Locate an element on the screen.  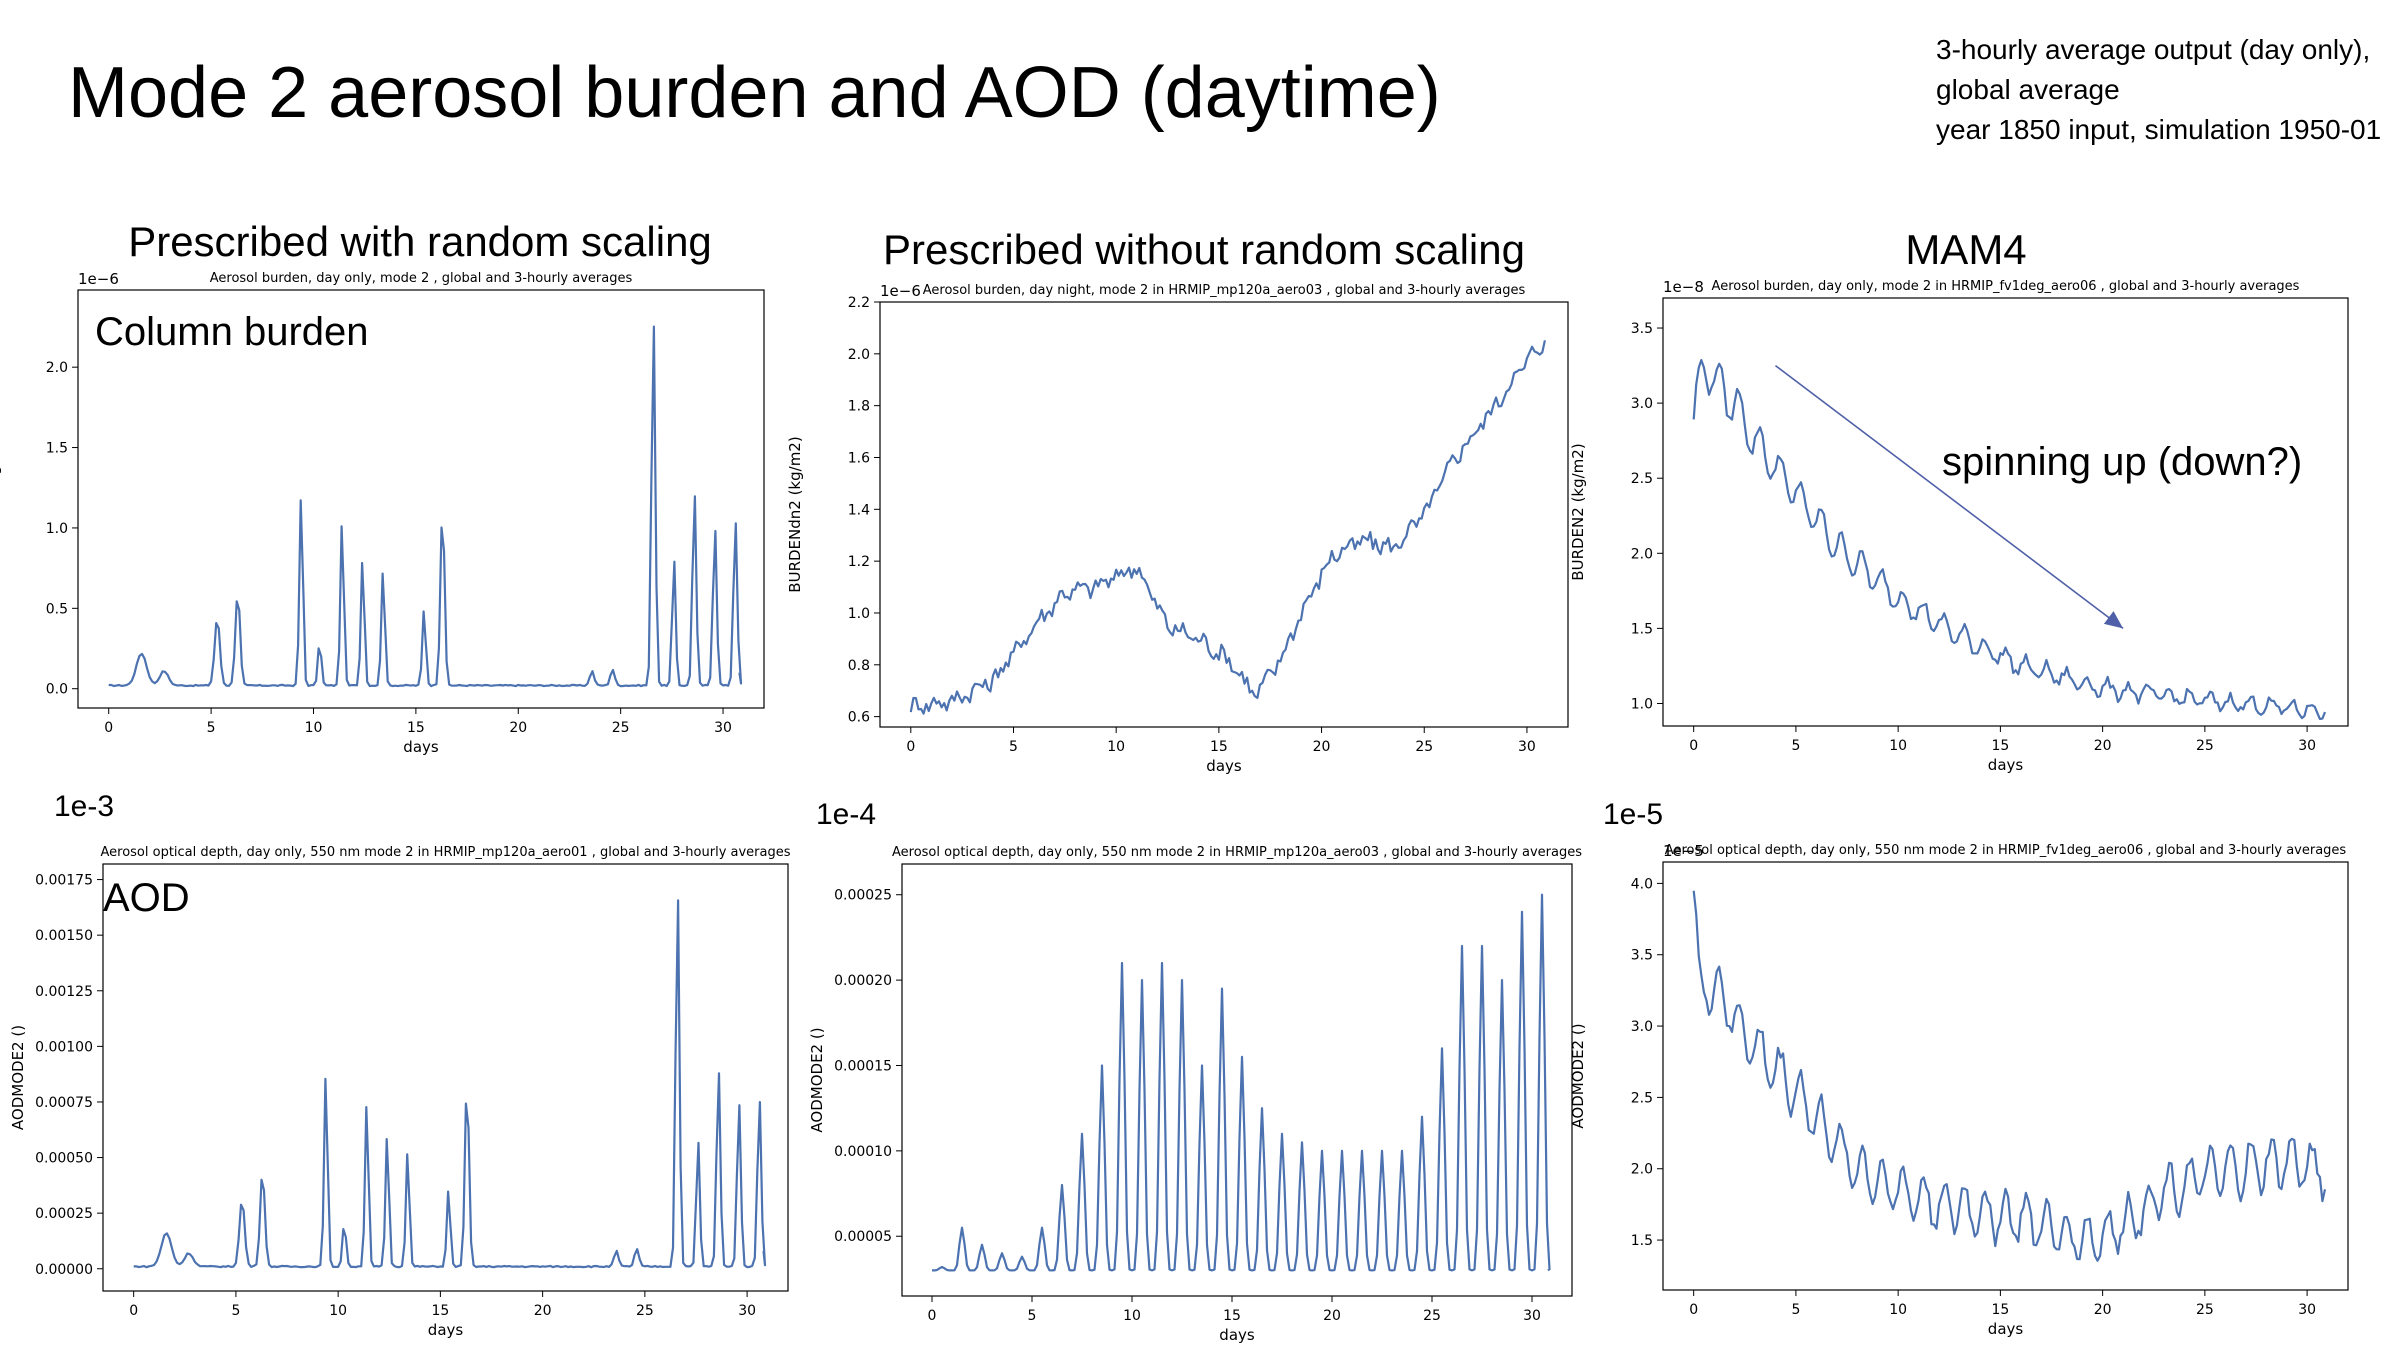
y-tick-label: 2.2 is located at coordinates (859, 303).